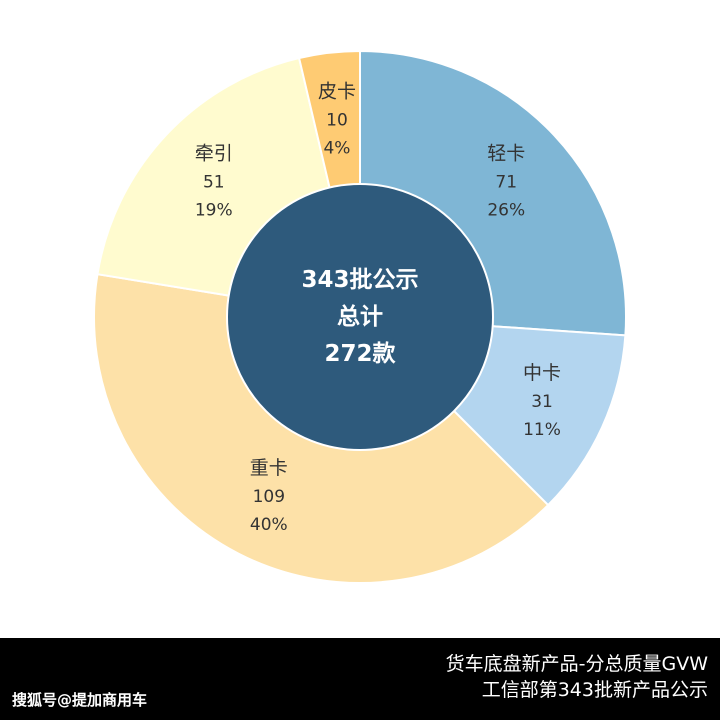 The image size is (720, 720). I want to click on slice-label-name-heavy: 重卡, so click(269, 468).